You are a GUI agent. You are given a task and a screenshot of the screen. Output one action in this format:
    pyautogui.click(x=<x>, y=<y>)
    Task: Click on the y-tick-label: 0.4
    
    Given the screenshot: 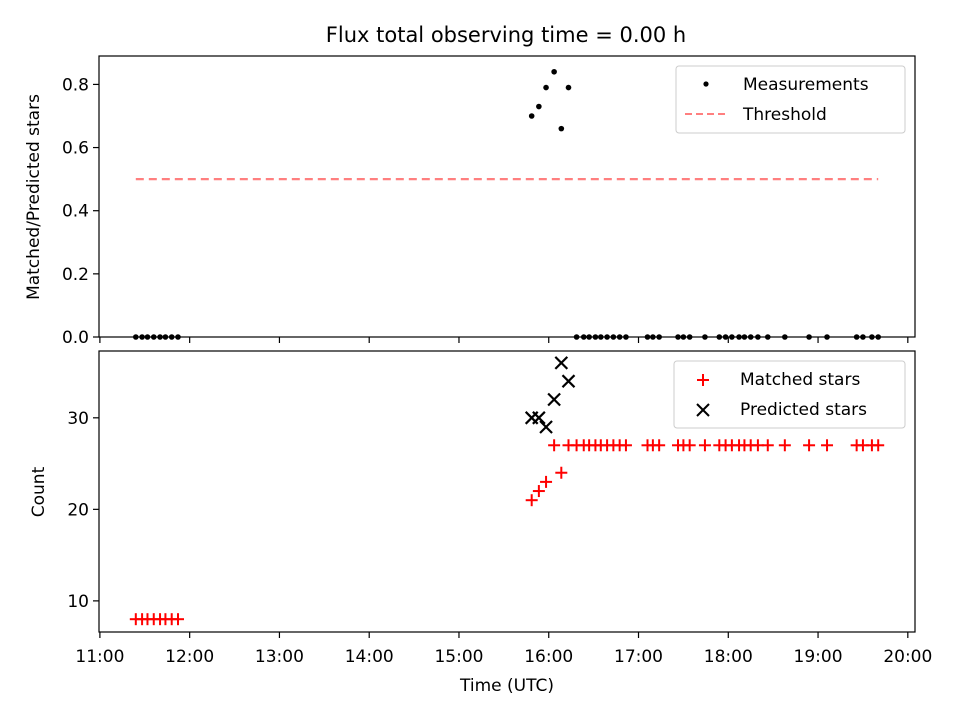 What is the action you would take?
    pyautogui.click(x=75, y=212)
    